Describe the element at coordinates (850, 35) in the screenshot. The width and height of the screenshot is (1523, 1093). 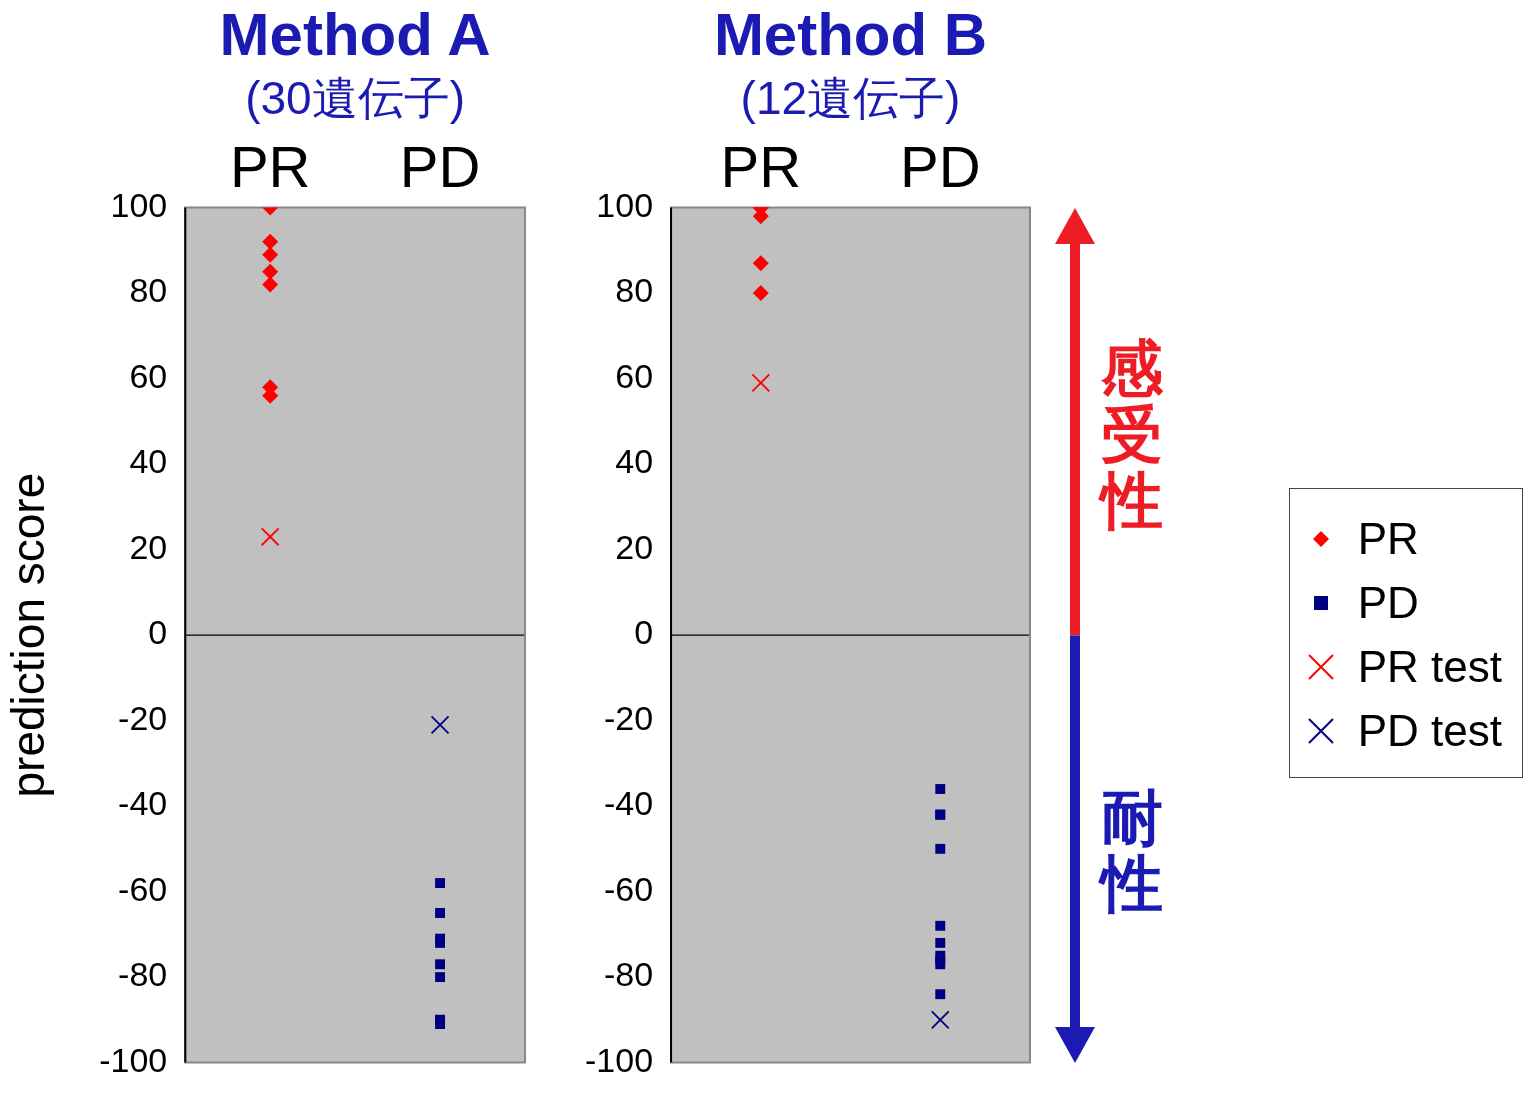
I see `chart-title: Method B` at that location.